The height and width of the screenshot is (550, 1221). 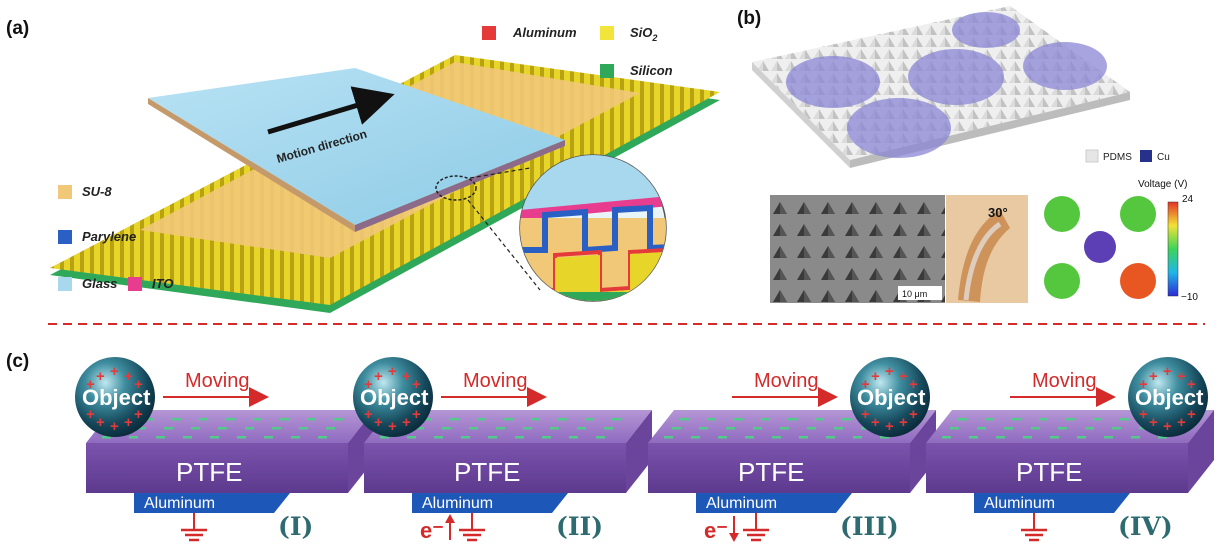 What do you see at coordinates (593, 228) in the screenshot?
I see `cross-section-inset` at bounding box center [593, 228].